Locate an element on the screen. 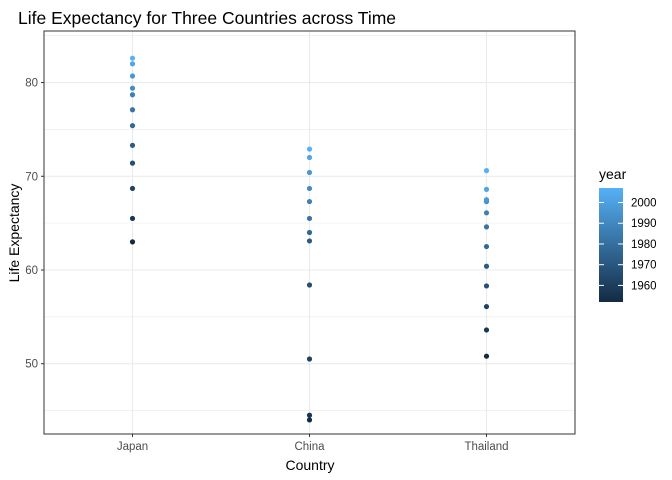 The height and width of the screenshot is (480, 672). x-axis-ticks: Japan China Thailand is located at coordinates (313, 443).